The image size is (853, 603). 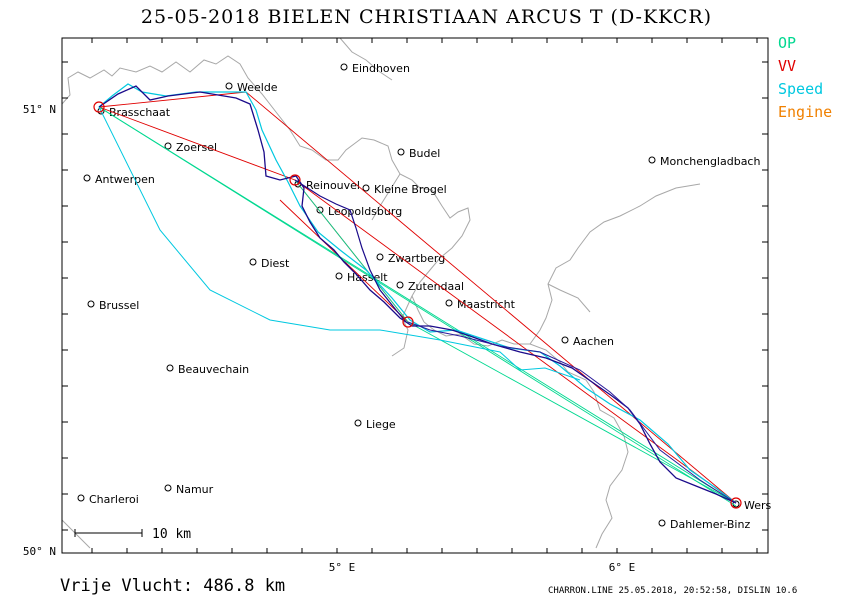 I want to click on place-label: Charleroi, so click(x=114, y=499).